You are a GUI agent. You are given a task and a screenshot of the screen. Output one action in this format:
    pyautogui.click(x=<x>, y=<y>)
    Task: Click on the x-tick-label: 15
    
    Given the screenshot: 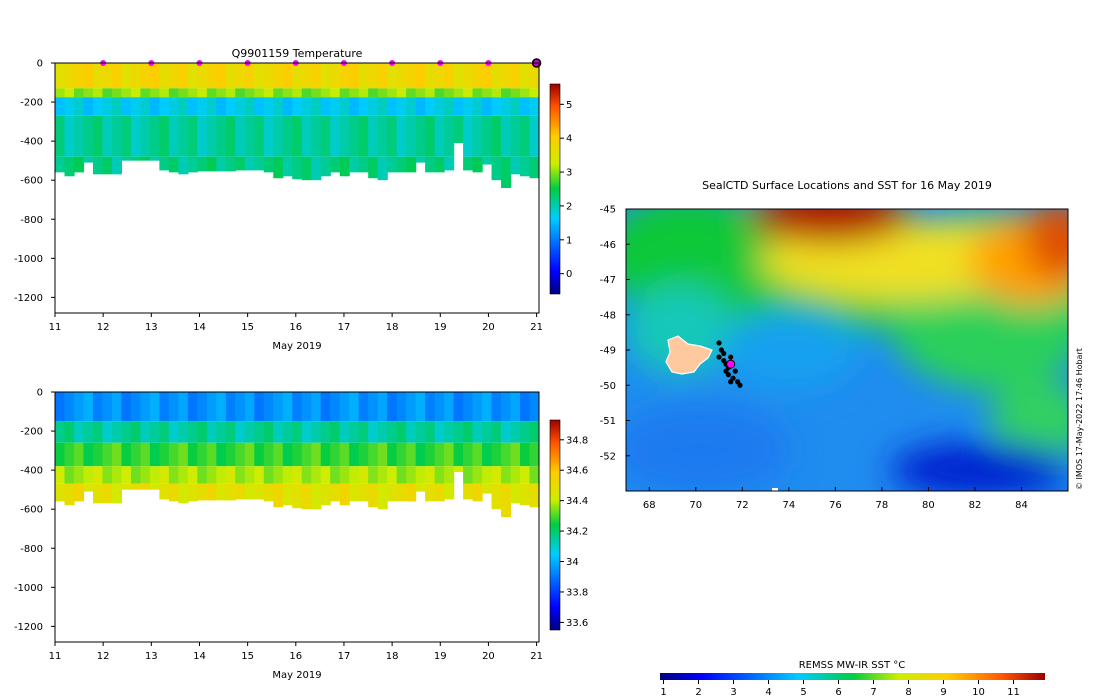 What is the action you would take?
    pyautogui.click(x=247, y=327)
    